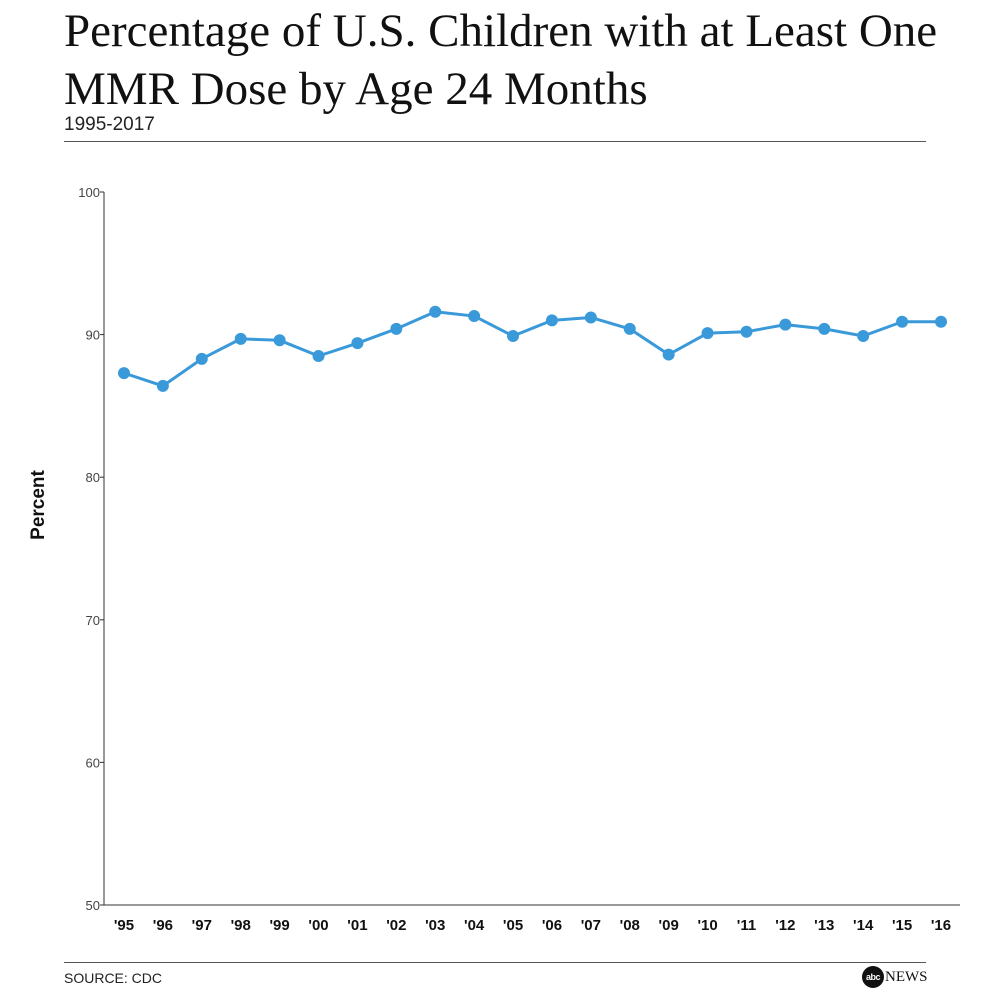  I want to click on y-tick-label: 70, so click(93, 620).